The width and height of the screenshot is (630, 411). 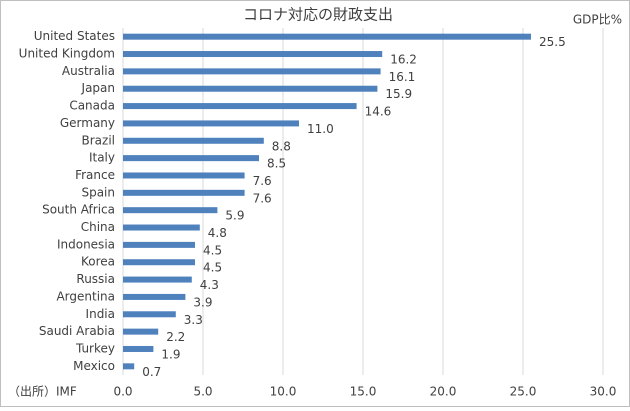 What do you see at coordinates (87, 123) in the screenshot?
I see `y-tick-label: Germany` at bounding box center [87, 123].